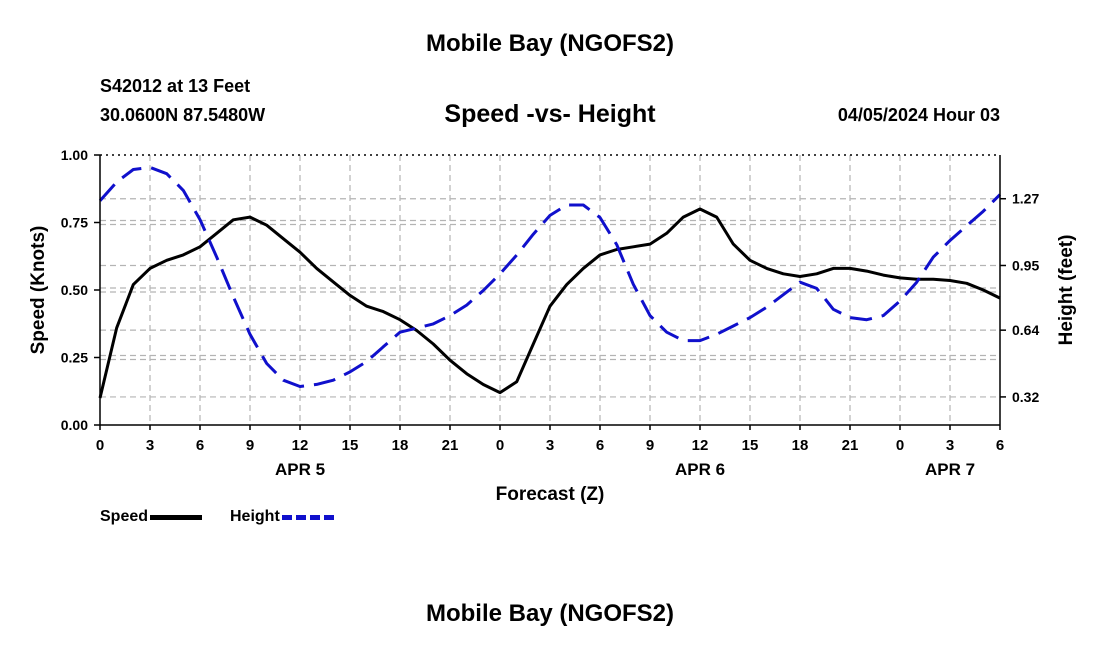  Describe the element at coordinates (550, 43) in the screenshot. I see `page-title: Mobile Bay (NGOFS2)` at that location.